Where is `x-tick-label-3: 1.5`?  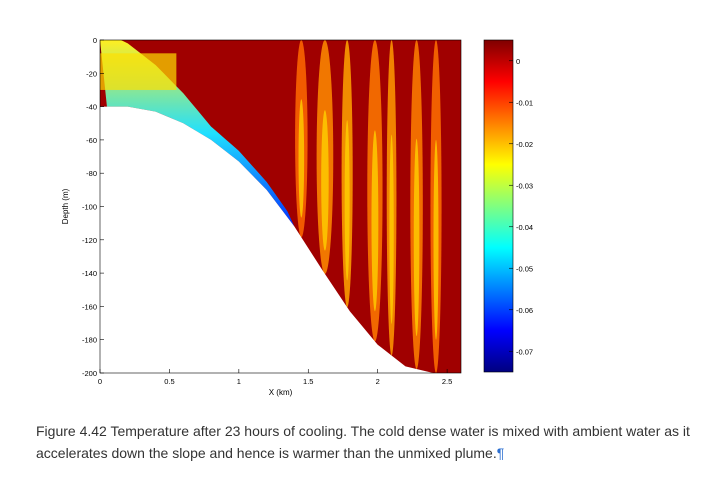 x-tick-label-3: 1.5 is located at coordinates (308, 381).